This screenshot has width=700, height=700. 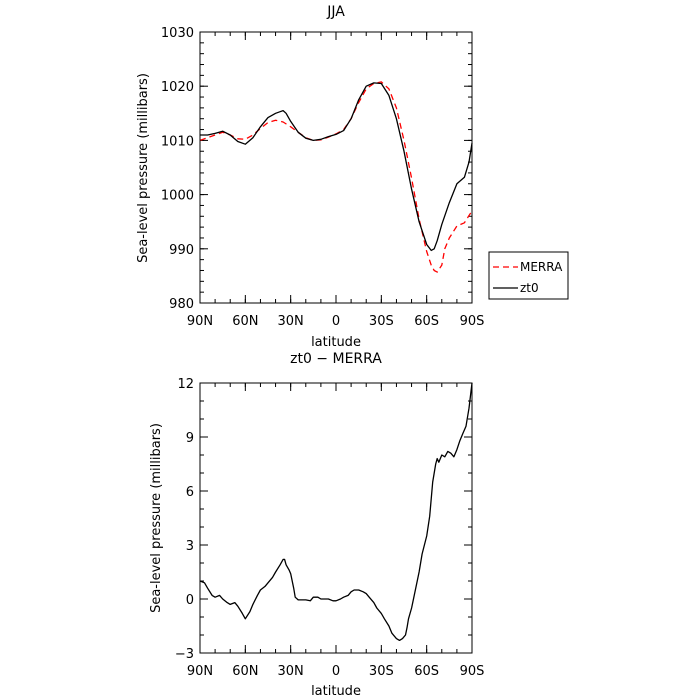 I want to click on y-tick-label: 12, so click(x=185, y=384).